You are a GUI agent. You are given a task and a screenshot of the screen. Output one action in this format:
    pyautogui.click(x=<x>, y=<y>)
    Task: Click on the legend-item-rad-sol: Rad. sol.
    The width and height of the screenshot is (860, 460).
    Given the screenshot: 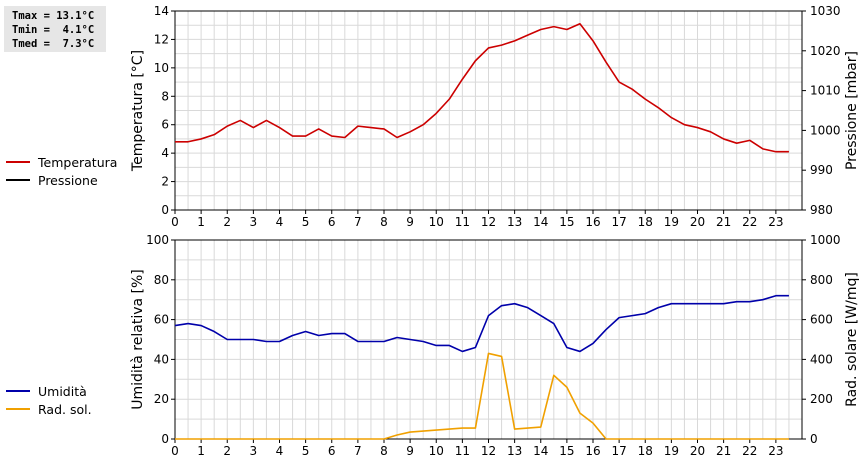 What is the action you would take?
    pyautogui.click(x=49, y=409)
    